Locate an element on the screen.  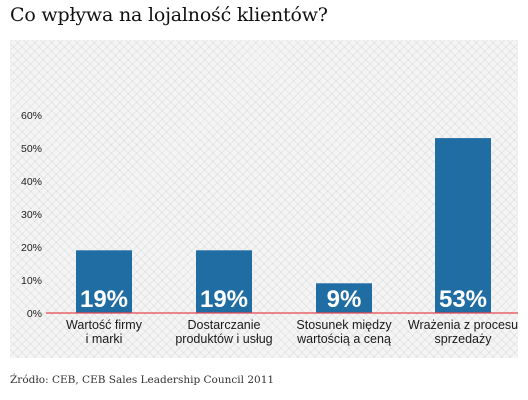
category-label: Wartość firmy i marki is located at coordinates (104, 332).